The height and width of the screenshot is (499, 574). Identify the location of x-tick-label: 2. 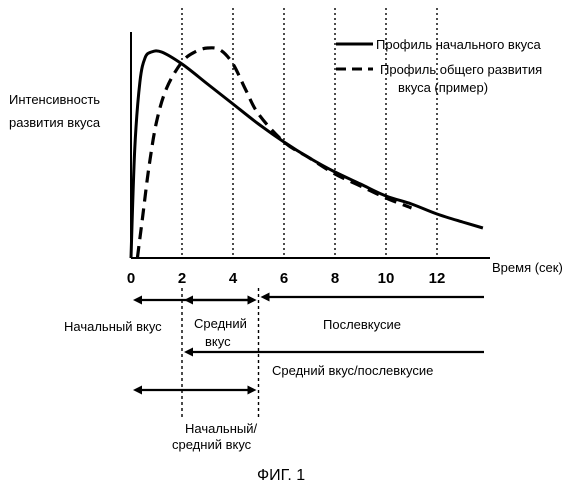
(182, 278).